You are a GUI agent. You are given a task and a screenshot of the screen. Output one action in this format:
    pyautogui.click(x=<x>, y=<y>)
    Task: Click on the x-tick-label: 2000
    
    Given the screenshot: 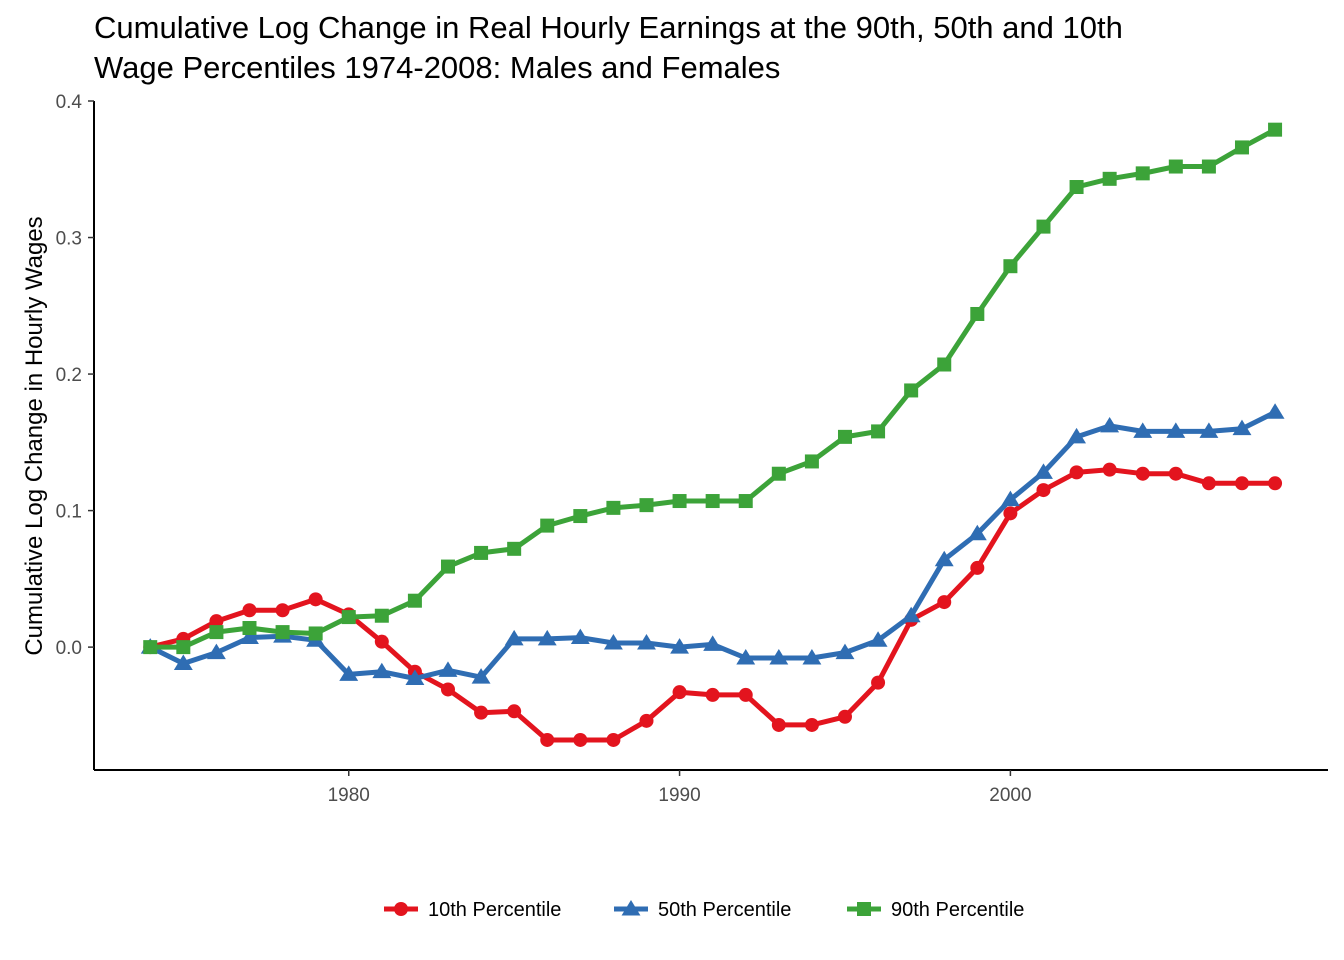 What is the action you would take?
    pyautogui.click(x=1010, y=795)
    